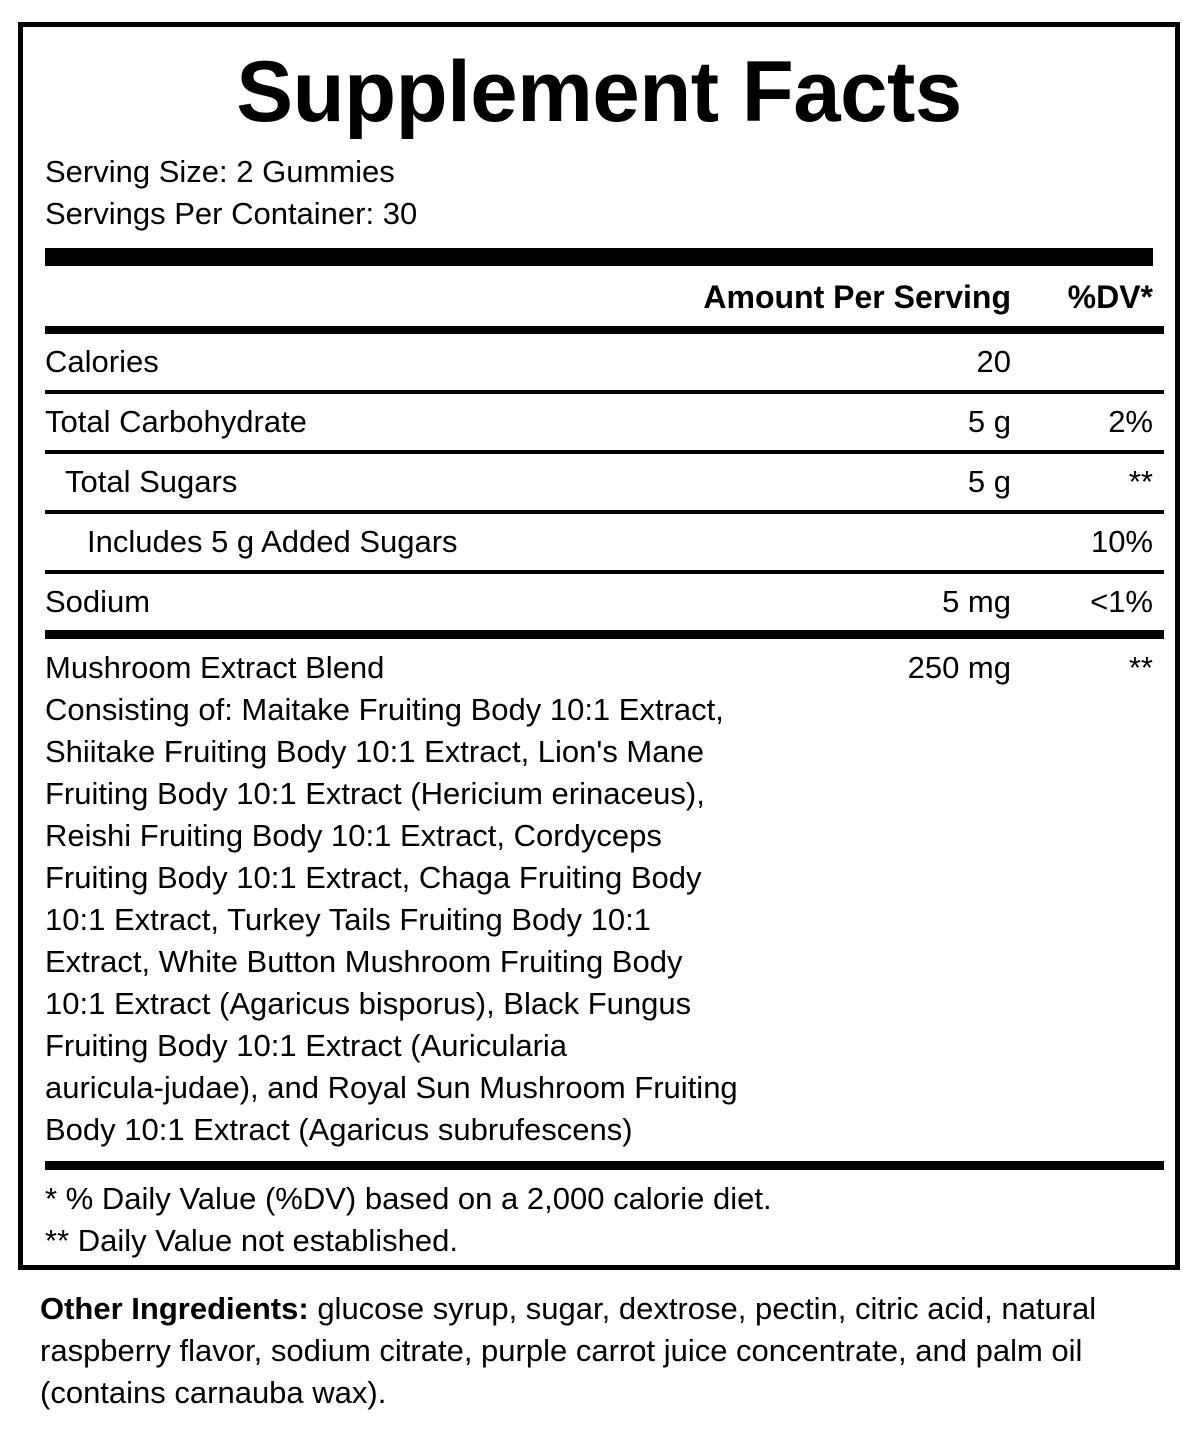  What do you see at coordinates (599, 422) in the screenshot?
I see `table-row: Total Carbohydrate 5 g 2%` at bounding box center [599, 422].